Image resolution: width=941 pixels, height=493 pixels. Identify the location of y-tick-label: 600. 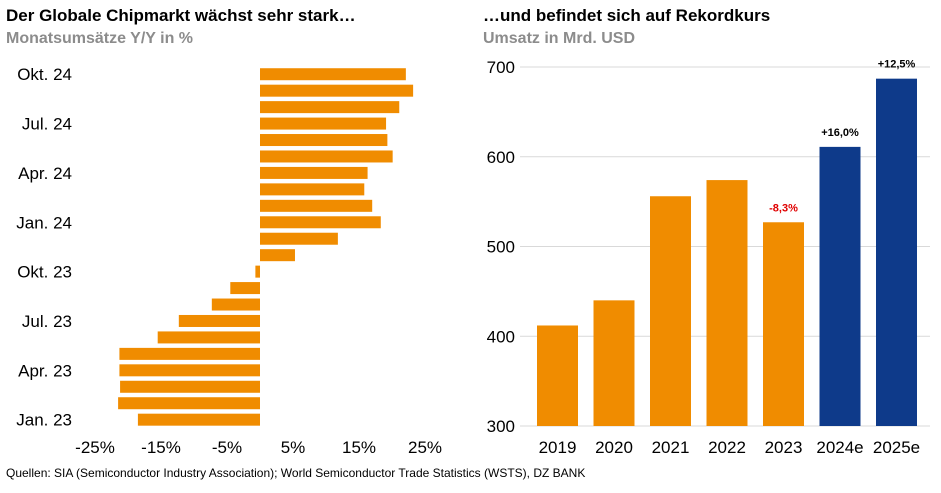
(501, 157).